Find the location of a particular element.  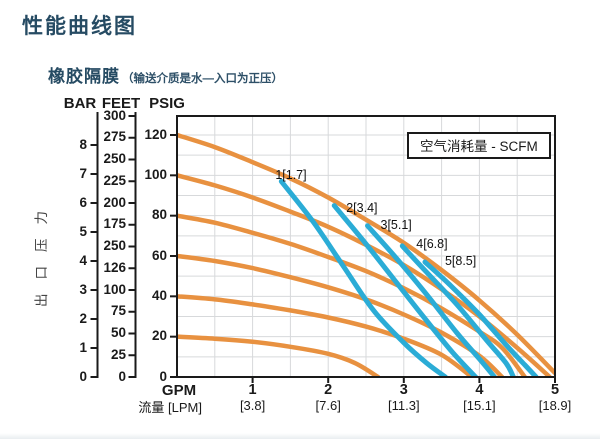

air-curve-label-4: 4[6.8] is located at coordinates (432, 243).